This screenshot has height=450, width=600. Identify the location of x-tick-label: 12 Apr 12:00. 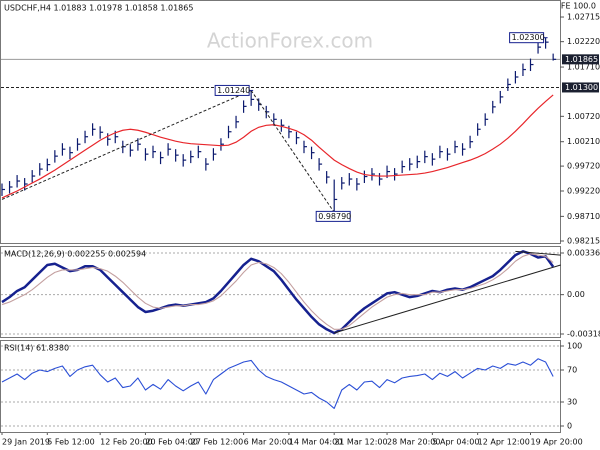
(504, 442).